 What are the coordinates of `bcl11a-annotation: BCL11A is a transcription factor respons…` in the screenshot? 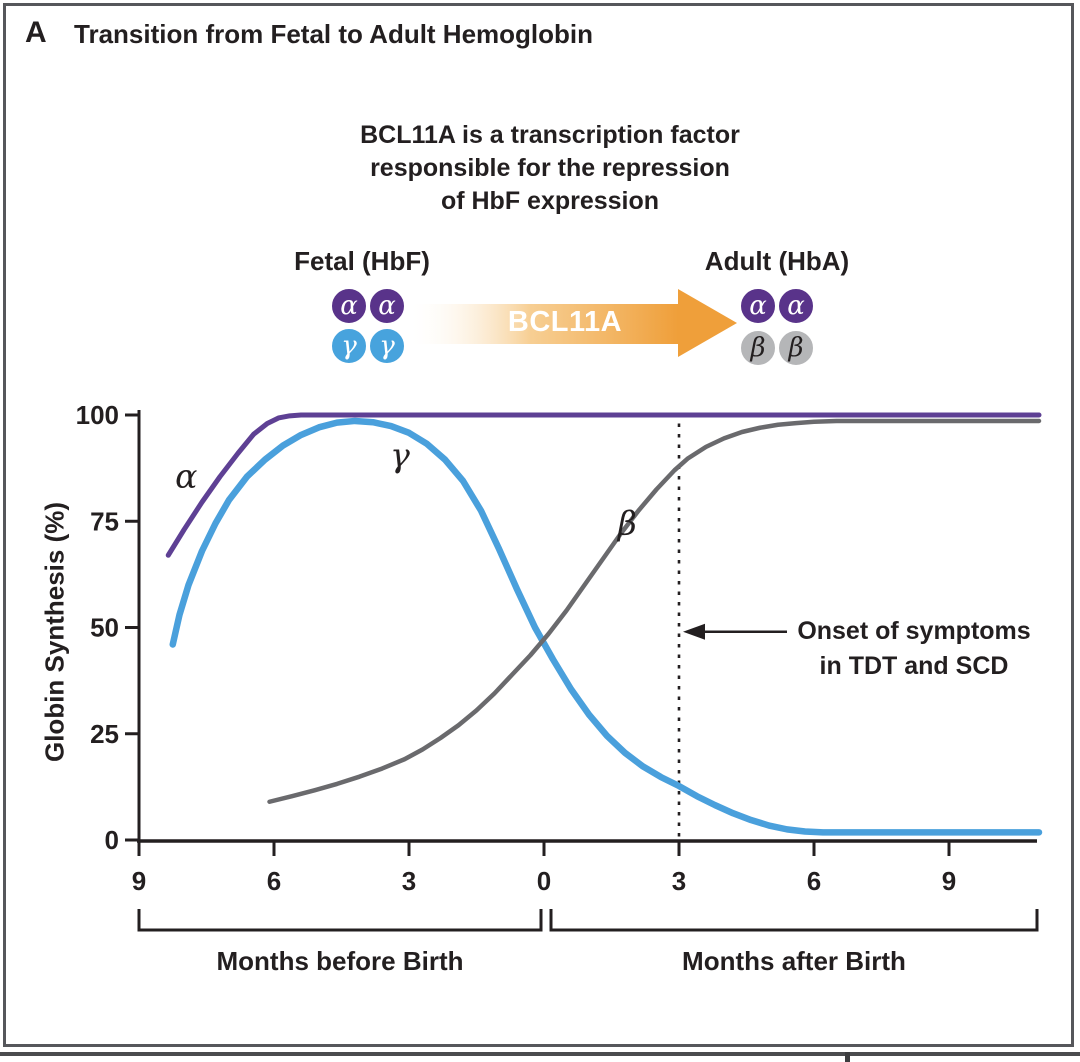 It's located at (550, 168).